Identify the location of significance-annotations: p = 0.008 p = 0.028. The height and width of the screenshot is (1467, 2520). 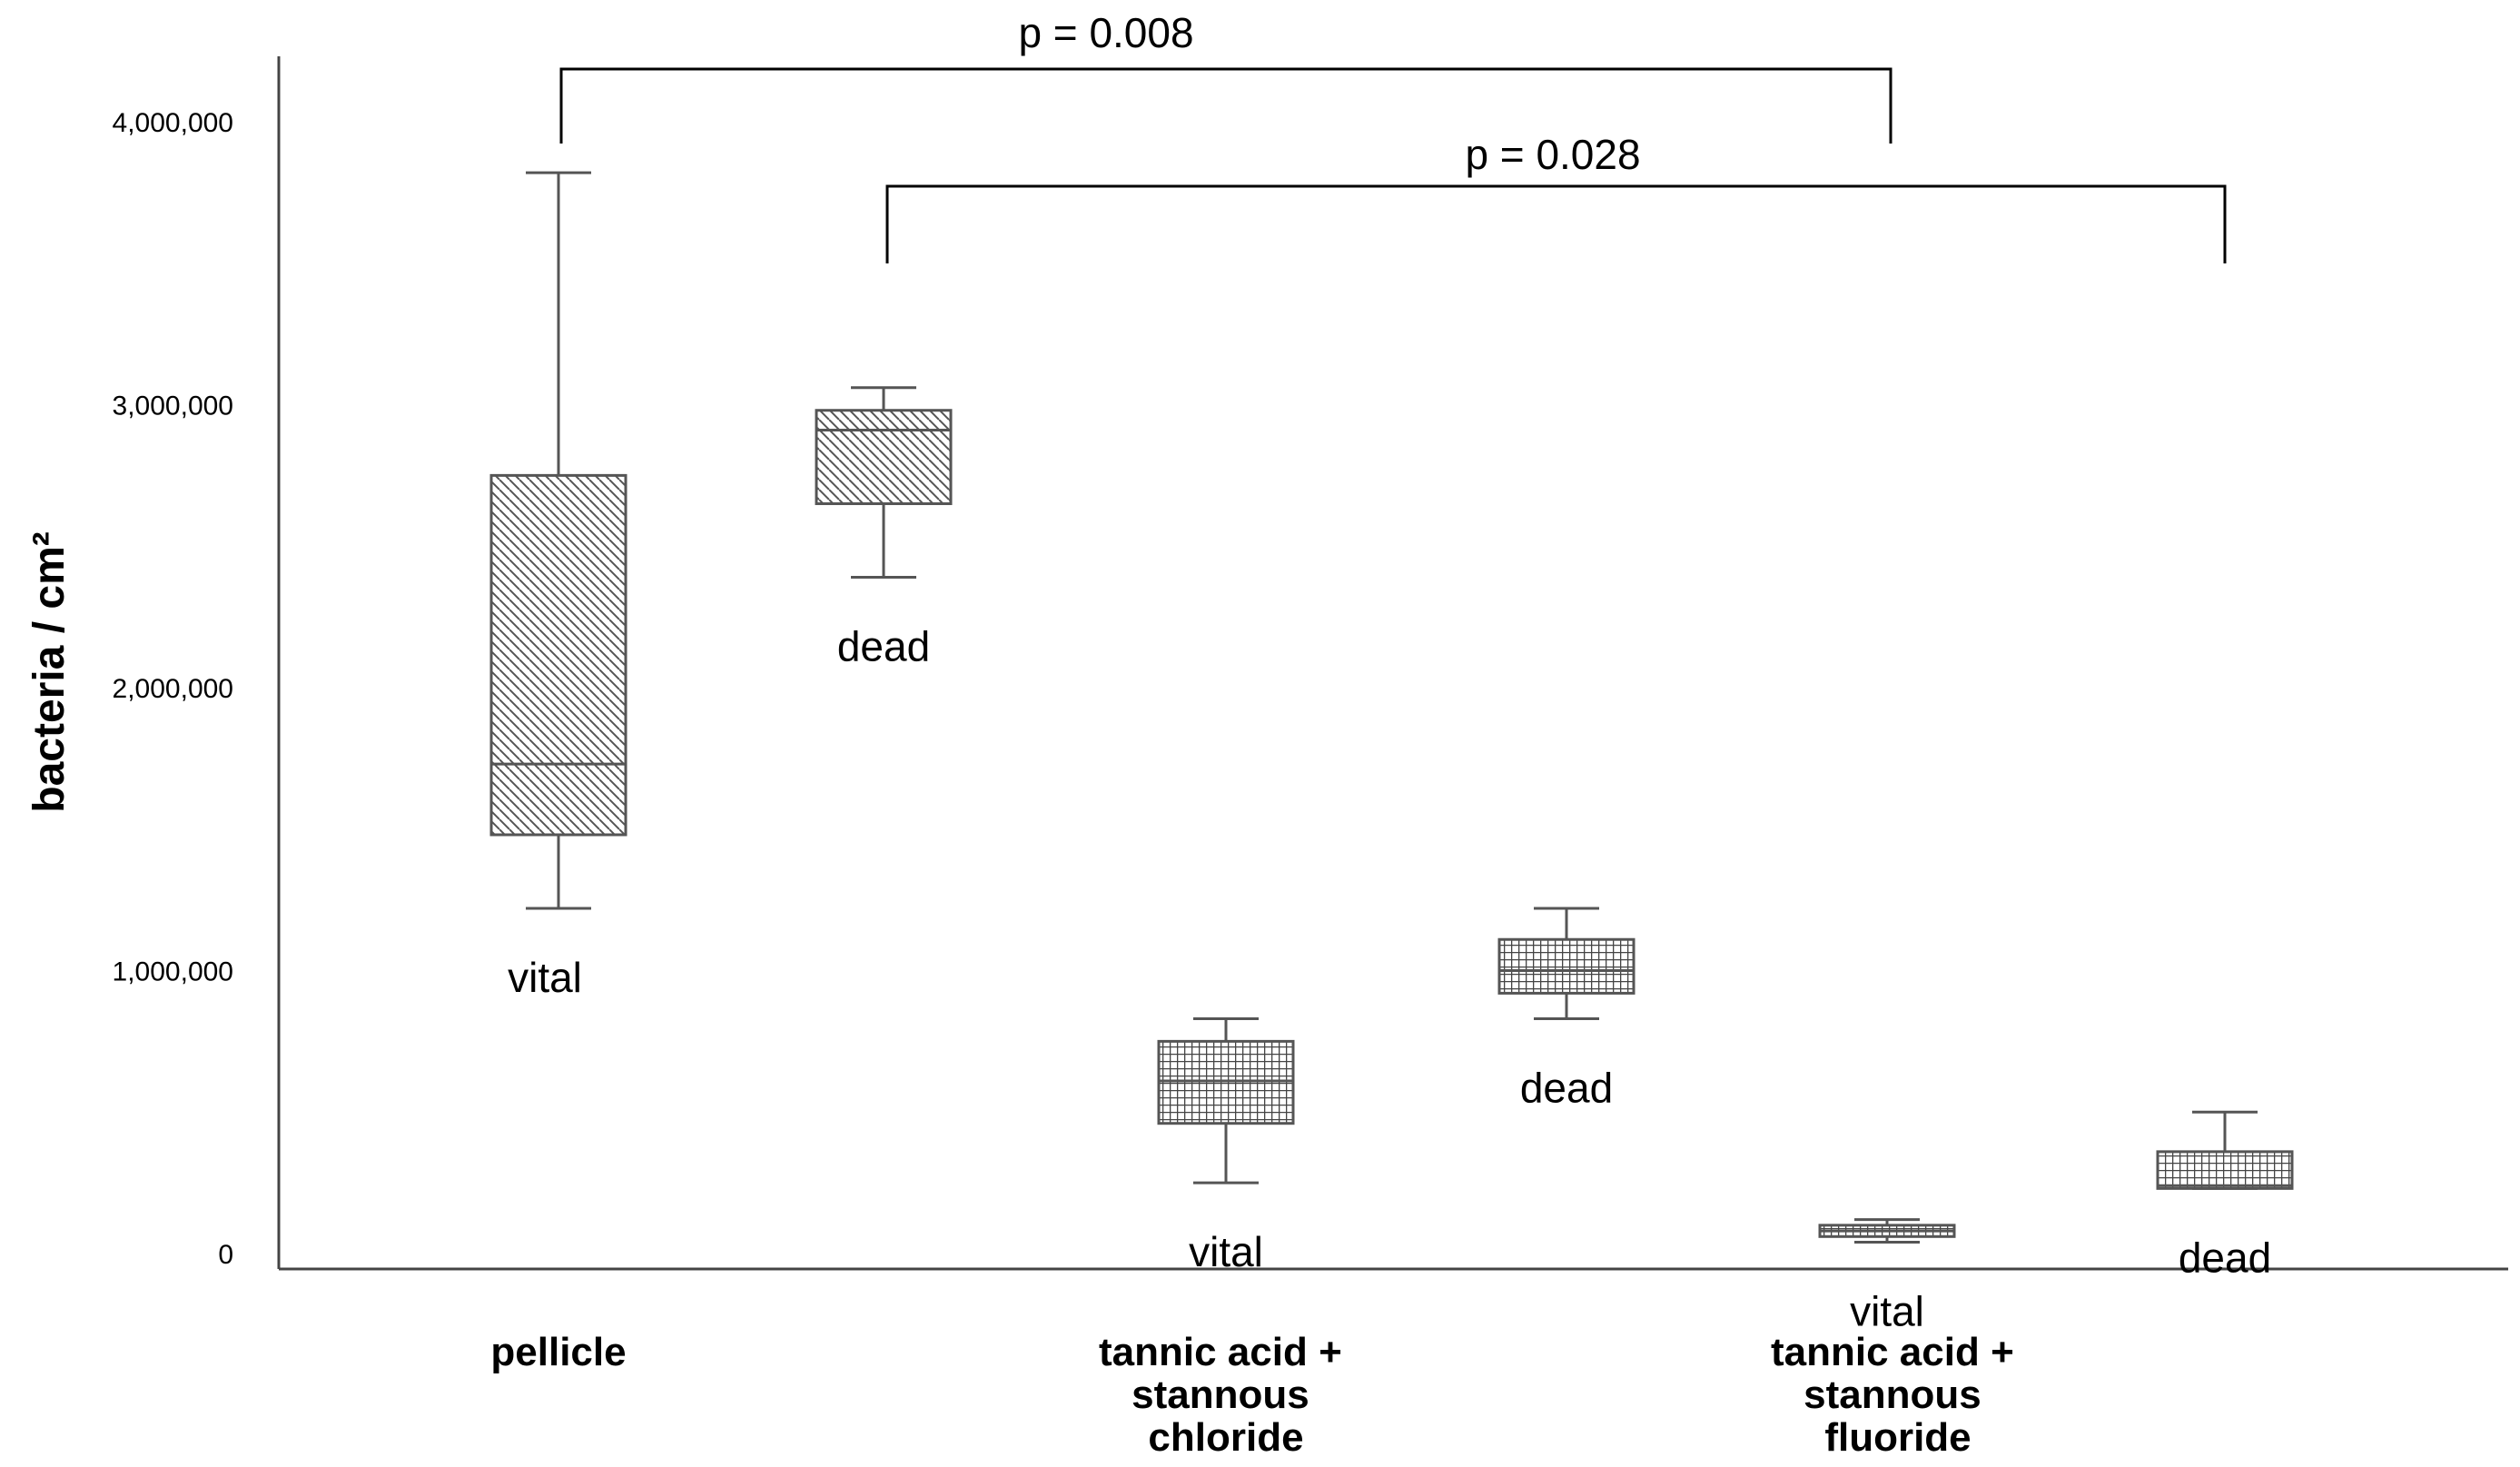
(1393, 136).